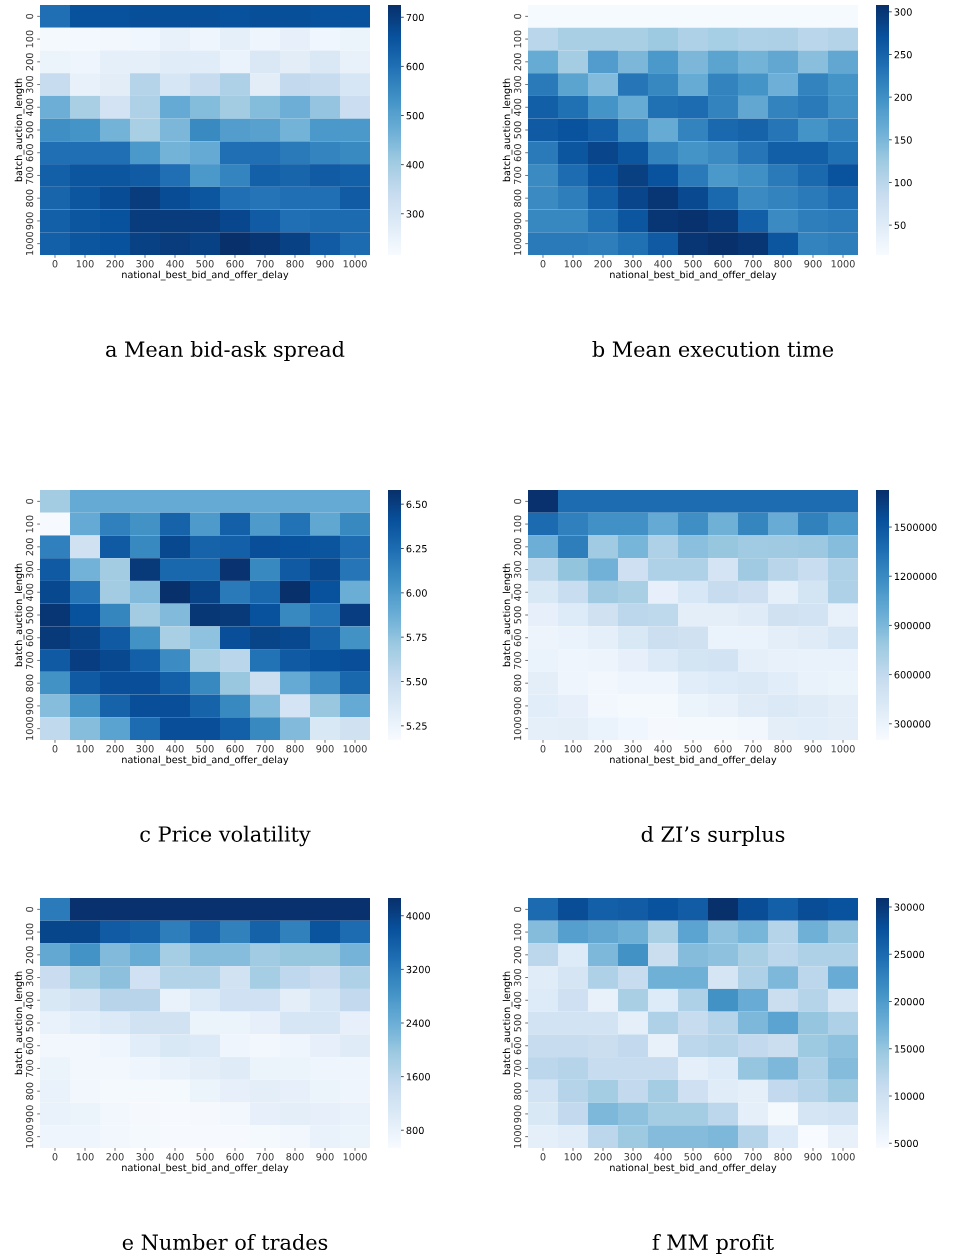 This screenshot has height=1259, width=974. I want to click on color-bar-label: 50, so click(900, 225).